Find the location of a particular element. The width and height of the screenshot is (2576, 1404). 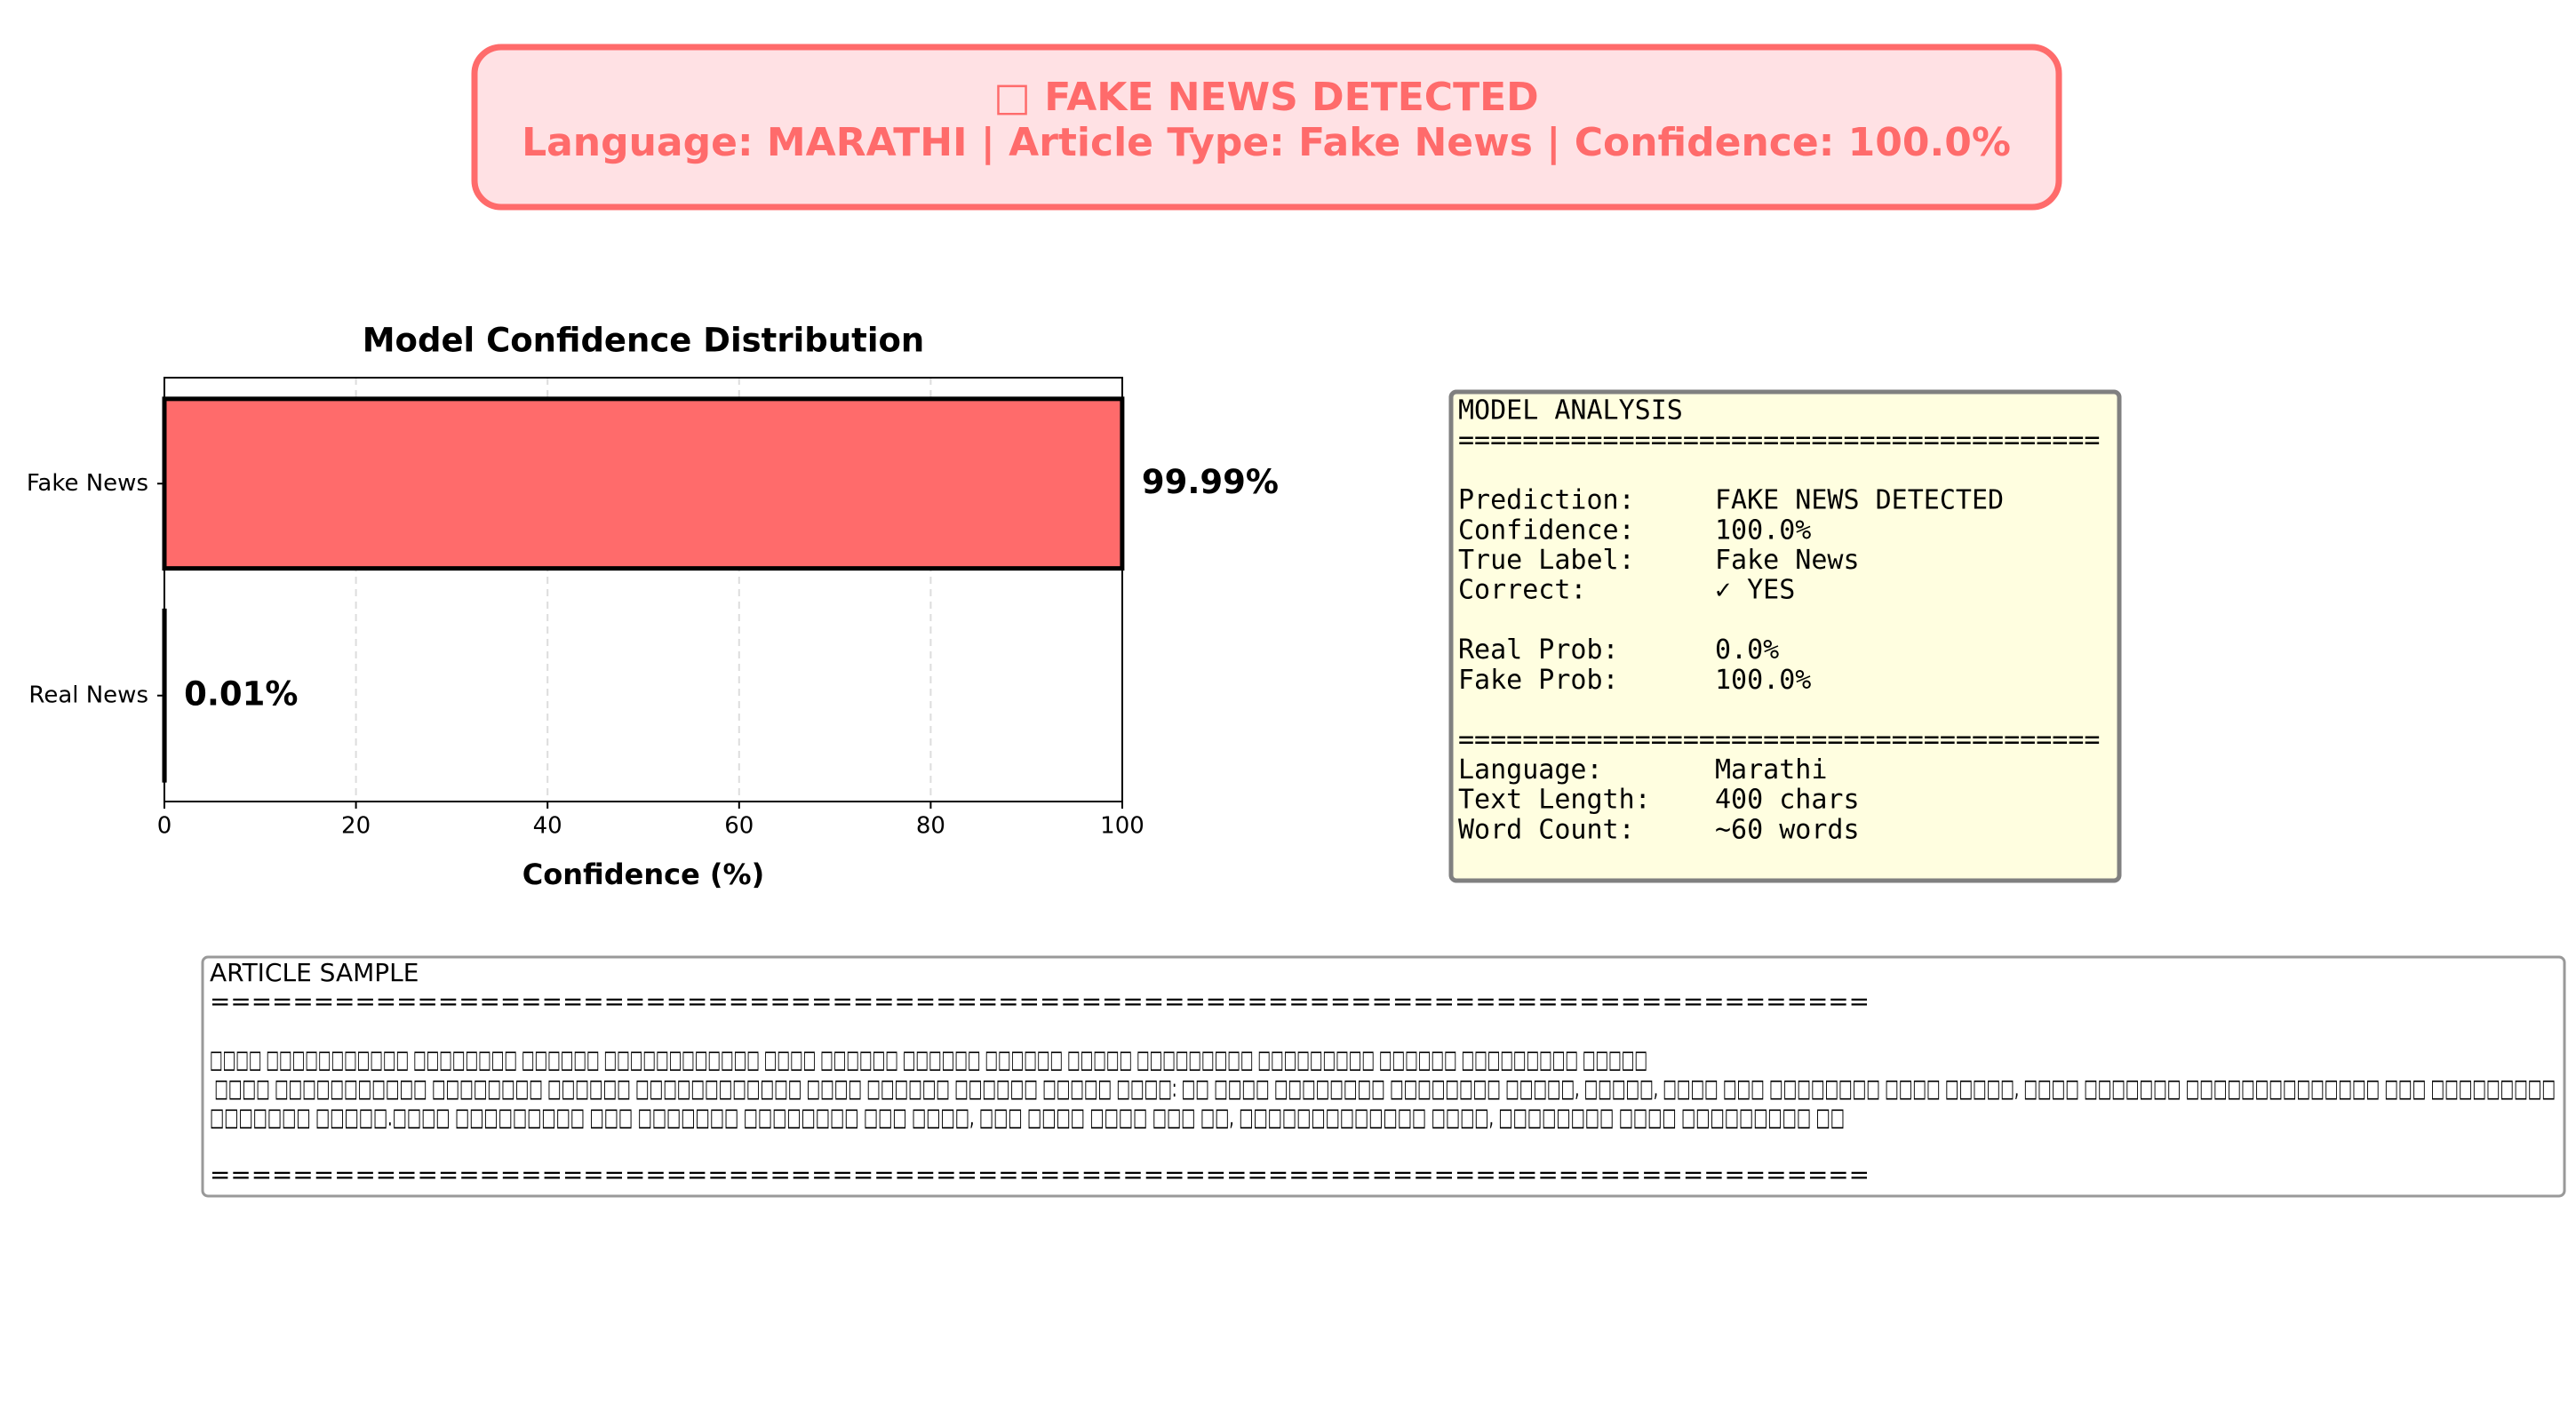

x-tick-label: 60 is located at coordinates (739, 826).